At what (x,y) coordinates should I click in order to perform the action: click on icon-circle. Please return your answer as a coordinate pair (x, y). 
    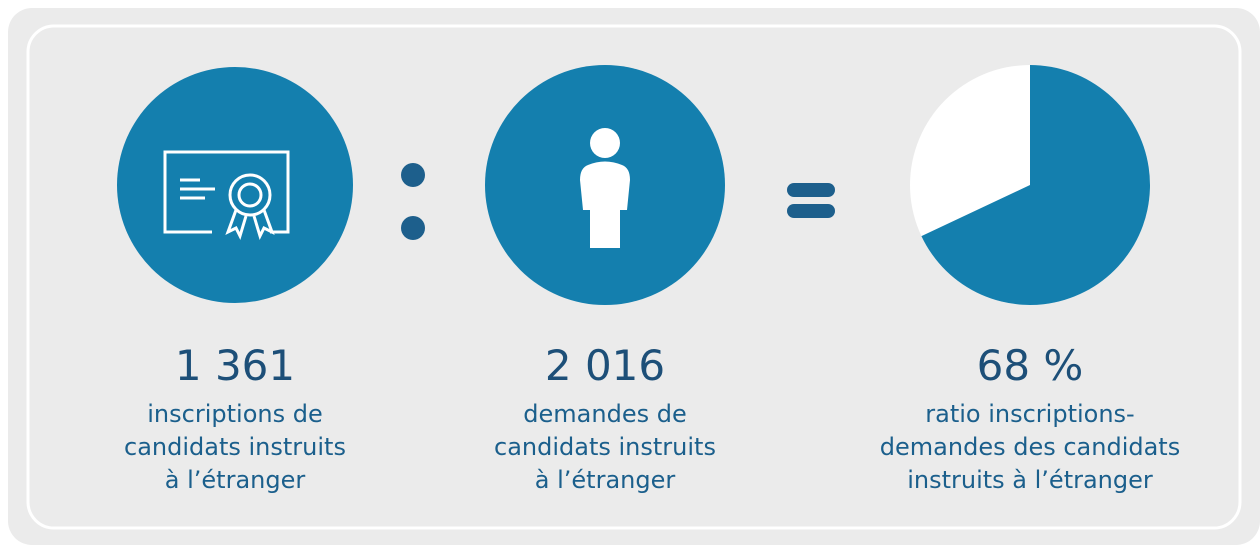
    Looking at the image, I should click on (235, 185).